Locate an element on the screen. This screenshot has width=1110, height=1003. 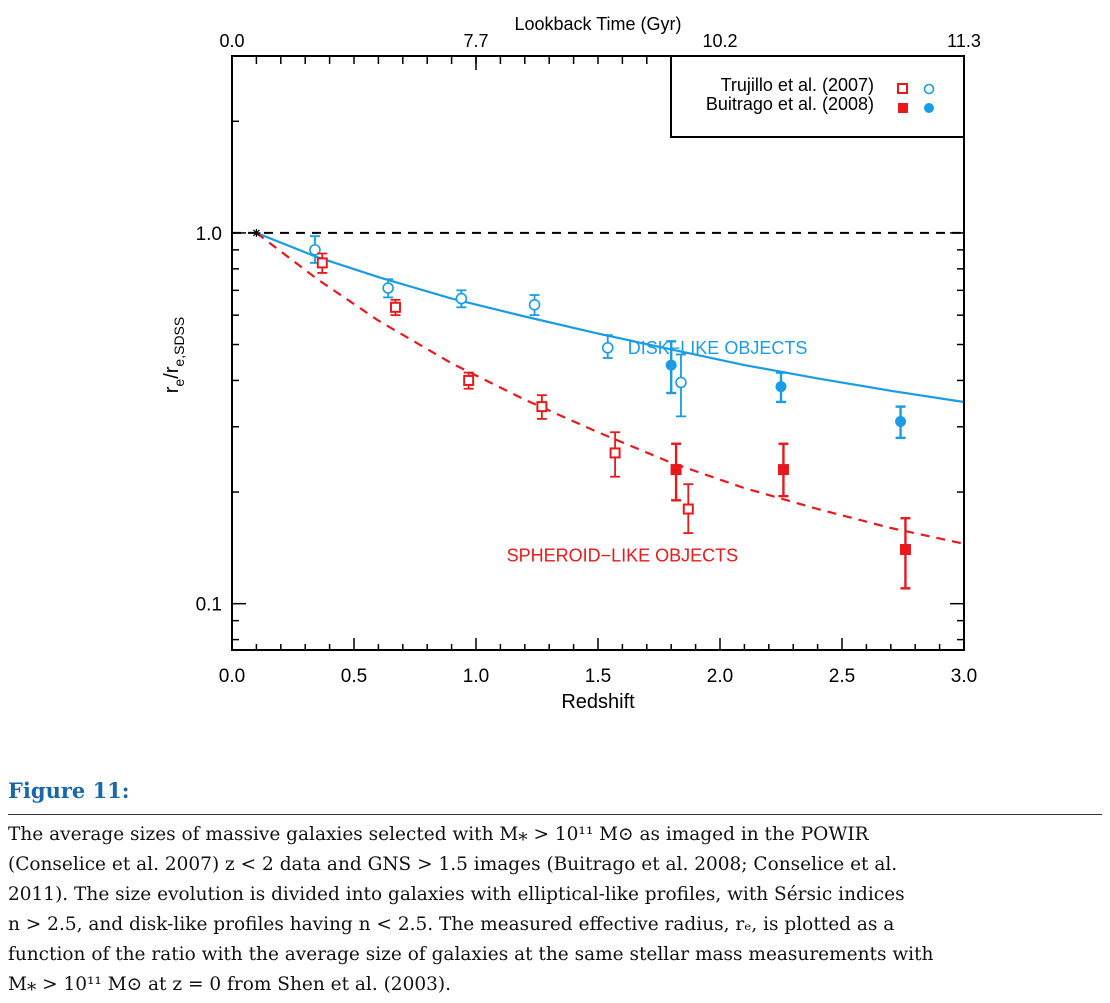
start-marker-icon is located at coordinates (256, 232).